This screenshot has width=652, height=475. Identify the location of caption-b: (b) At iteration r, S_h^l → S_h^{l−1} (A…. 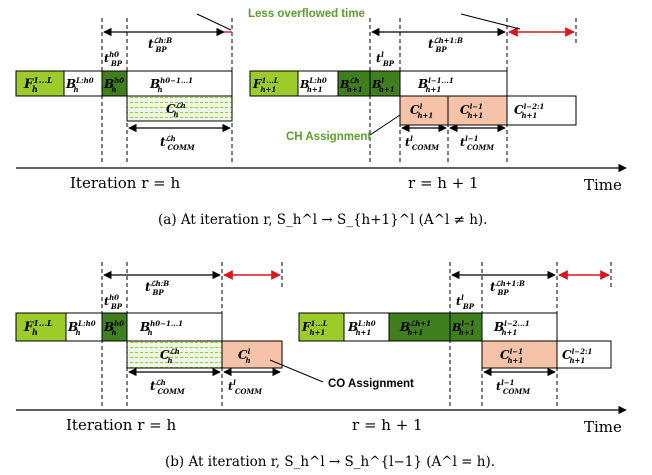
(330, 462).